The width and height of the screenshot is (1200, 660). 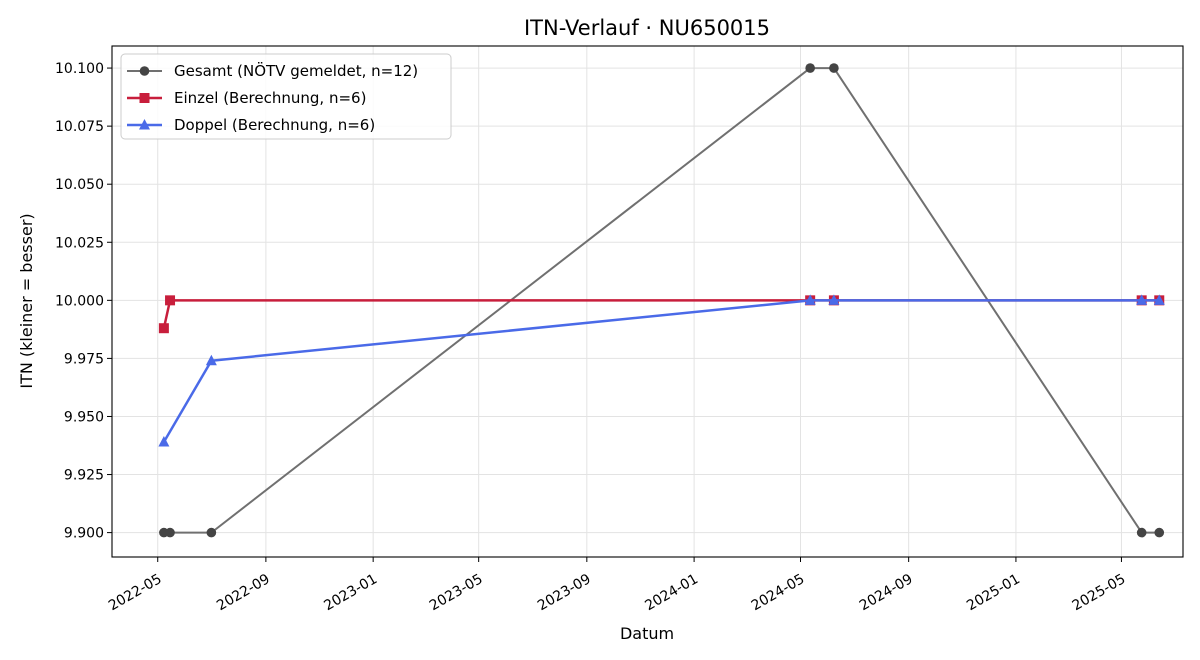 What do you see at coordinates (296, 70) in the screenshot?
I see `legend-label: Gesamt (NÖTV gemeldet, n=12)` at bounding box center [296, 70].